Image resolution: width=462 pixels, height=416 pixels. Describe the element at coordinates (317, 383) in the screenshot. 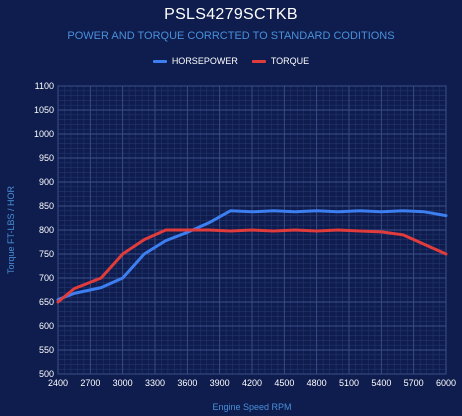

I see `x-tick-label: 4800` at that location.